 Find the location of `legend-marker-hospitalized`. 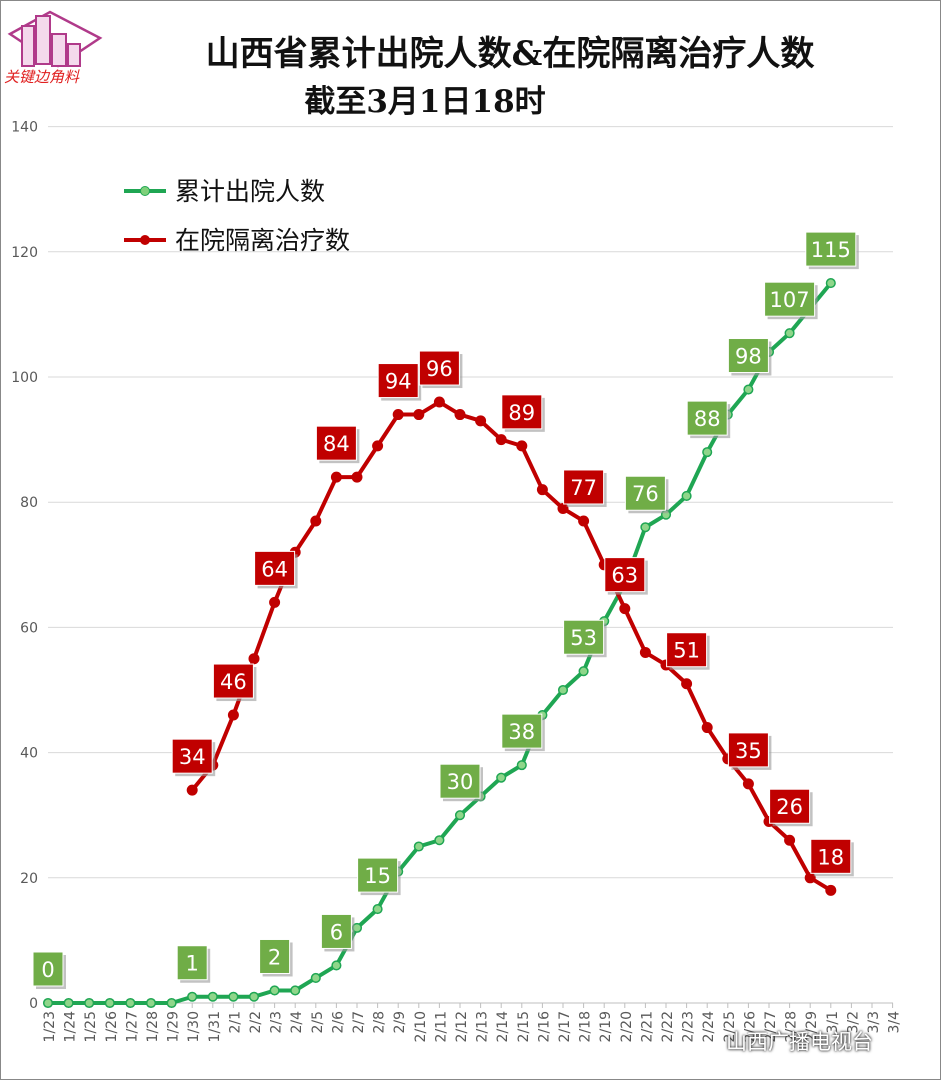

legend-marker-hospitalized is located at coordinates (145, 240).